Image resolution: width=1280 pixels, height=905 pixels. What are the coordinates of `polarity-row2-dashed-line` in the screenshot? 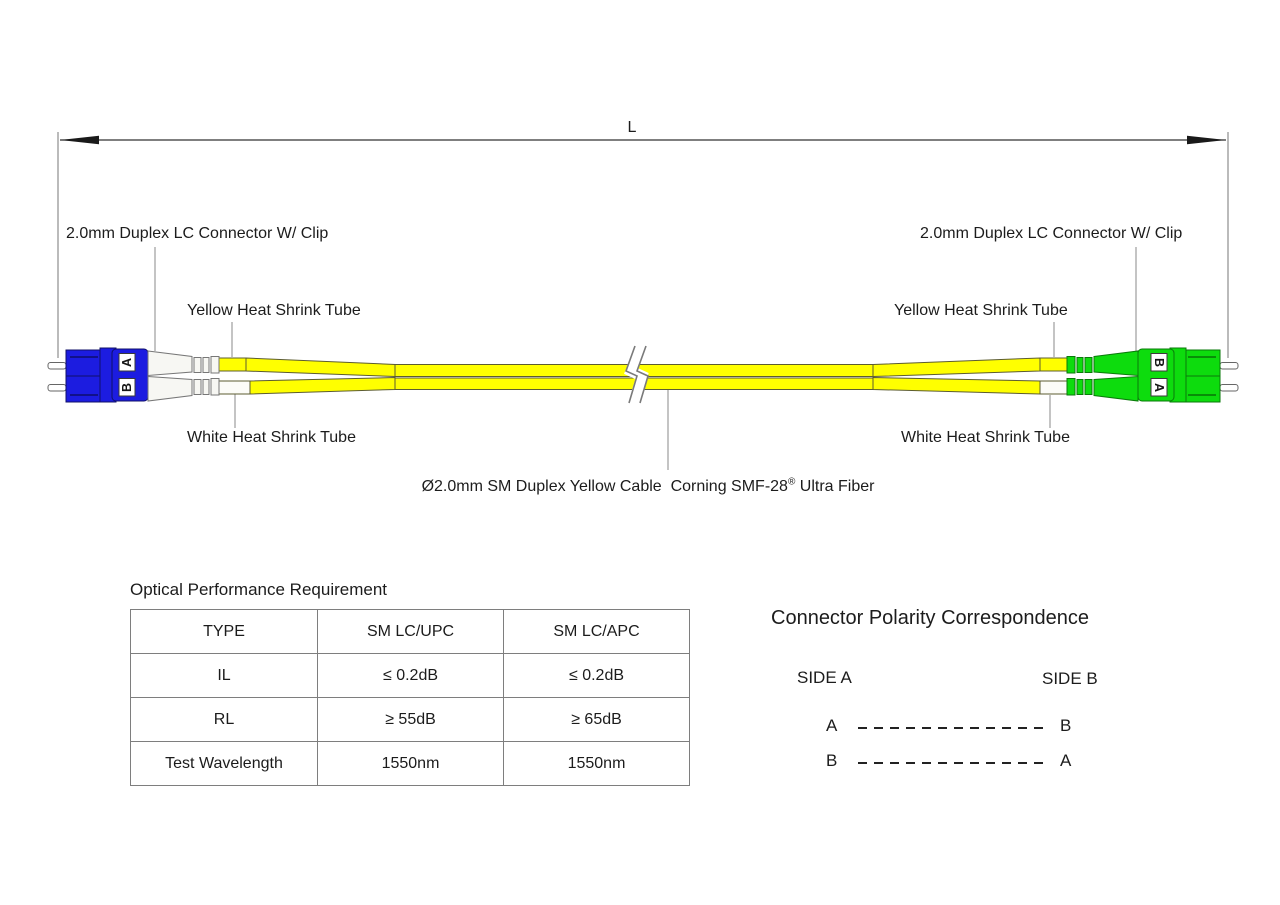 It's located at (954, 763).